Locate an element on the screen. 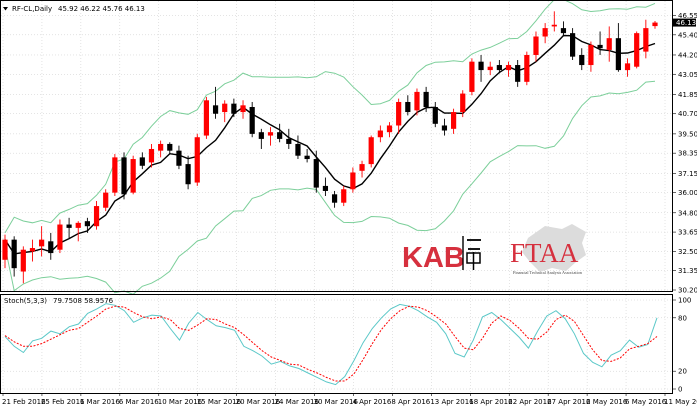 The width and height of the screenshot is (697, 406). price-tick-label: 45.40 is located at coordinates (687, 35).